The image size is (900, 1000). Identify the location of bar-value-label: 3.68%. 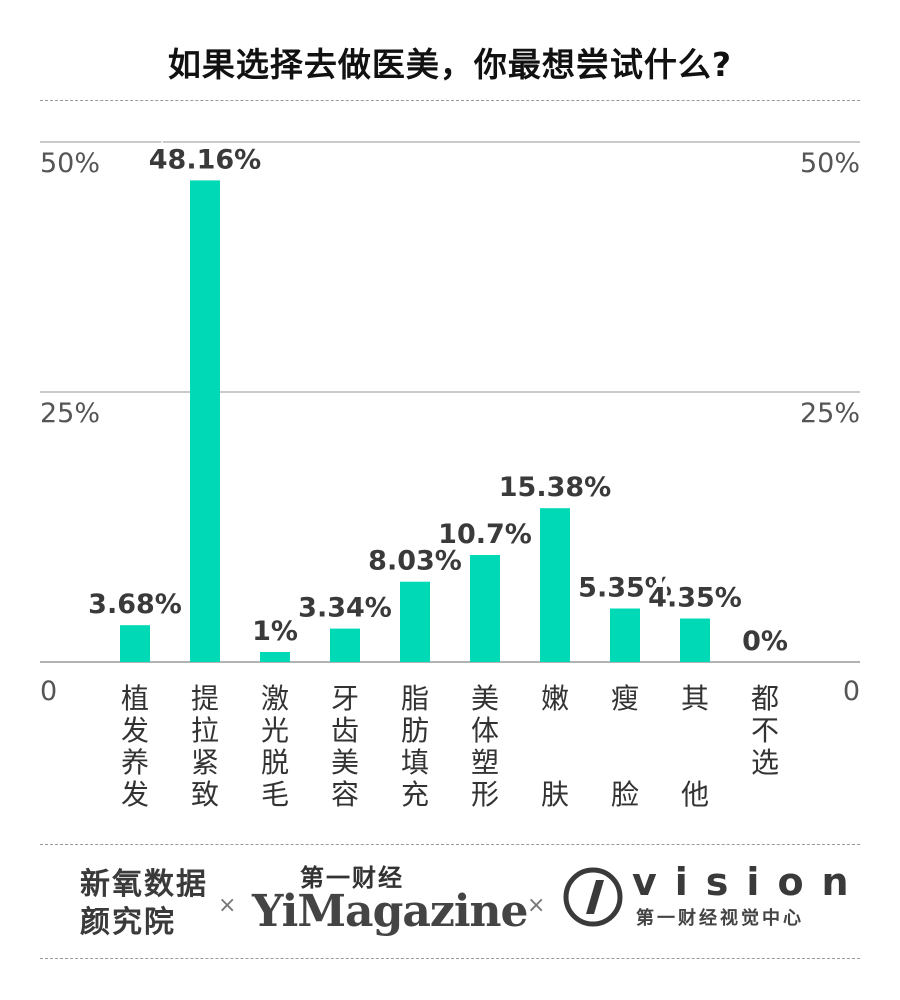
(135, 604).